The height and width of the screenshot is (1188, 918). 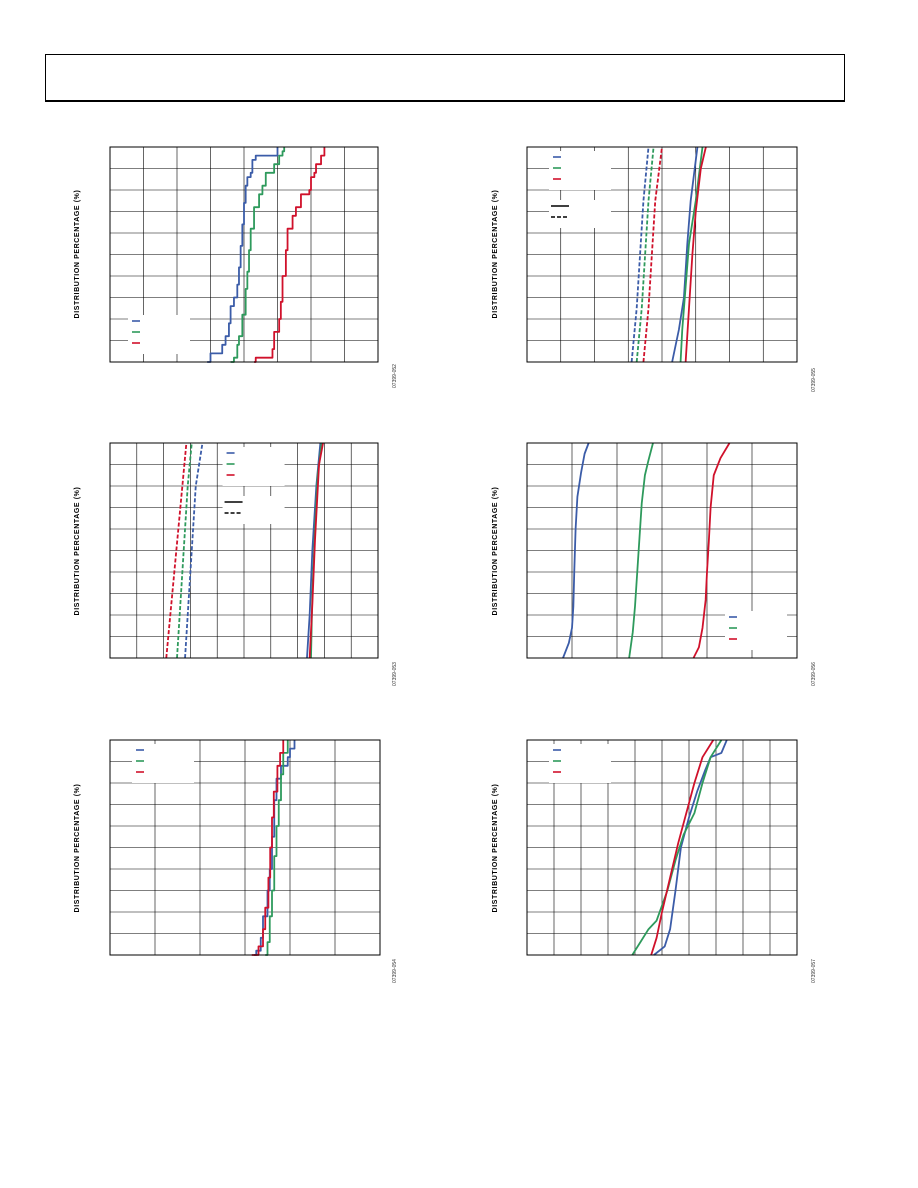 I want to click on figure-number: 07399-054, so click(x=395, y=971).